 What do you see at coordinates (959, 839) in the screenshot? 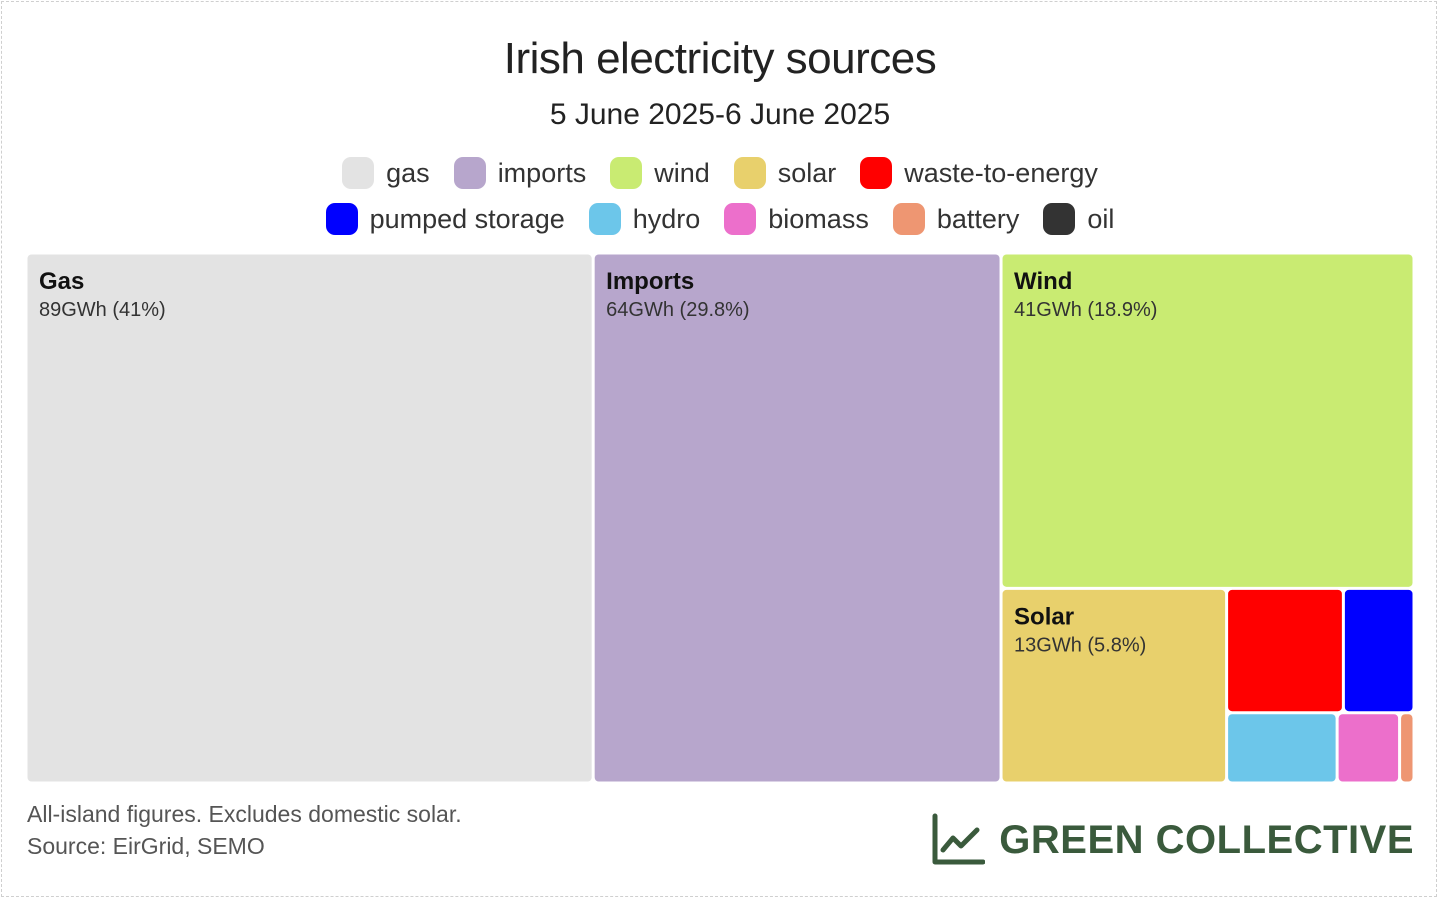
I see `line-chart-logo-icon` at bounding box center [959, 839].